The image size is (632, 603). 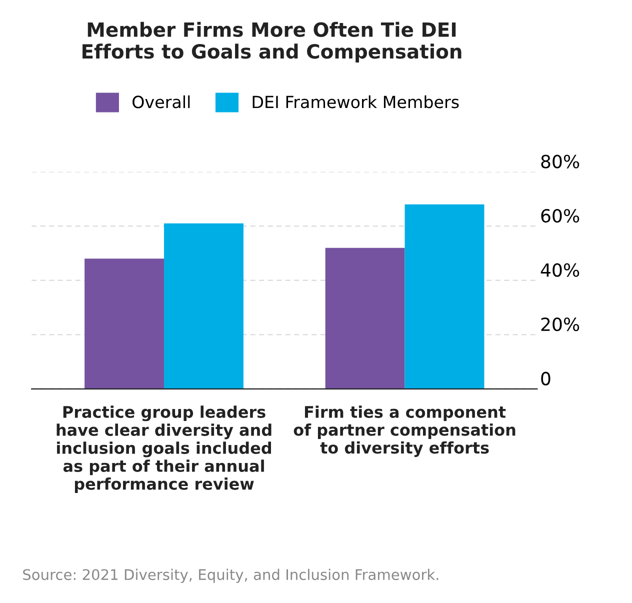 What do you see at coordinates (560, 270) in the screenshot?
I see `y-tick-label: 40%` at bounding box center [560, 270].